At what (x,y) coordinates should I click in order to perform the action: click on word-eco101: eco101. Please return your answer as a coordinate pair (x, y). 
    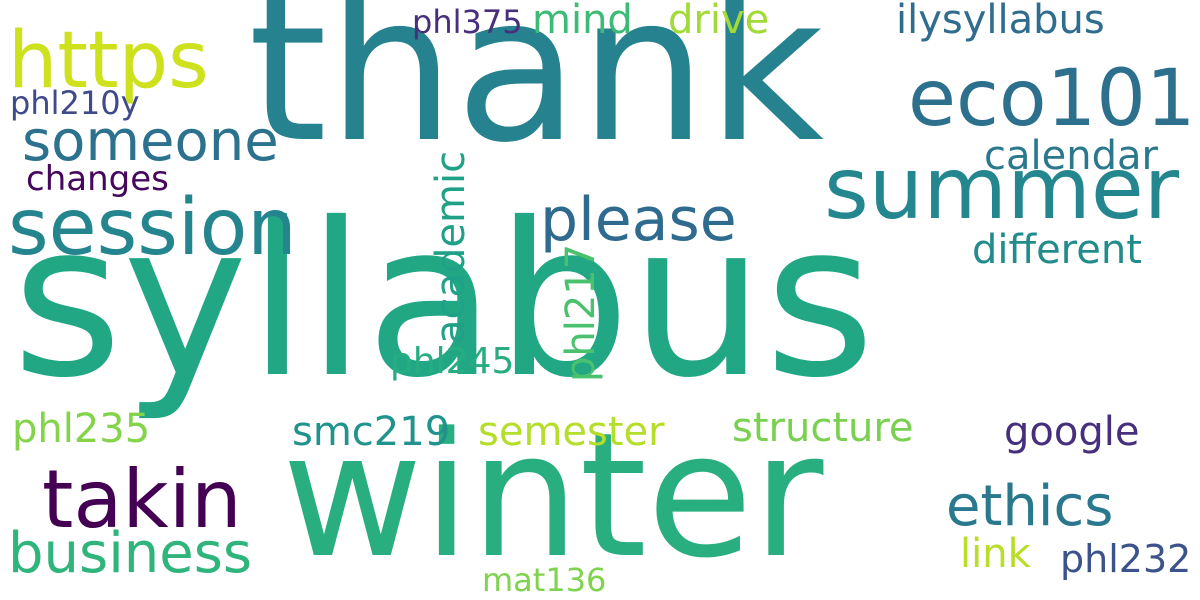
    Looking at the image, I should click on (1052, 99).